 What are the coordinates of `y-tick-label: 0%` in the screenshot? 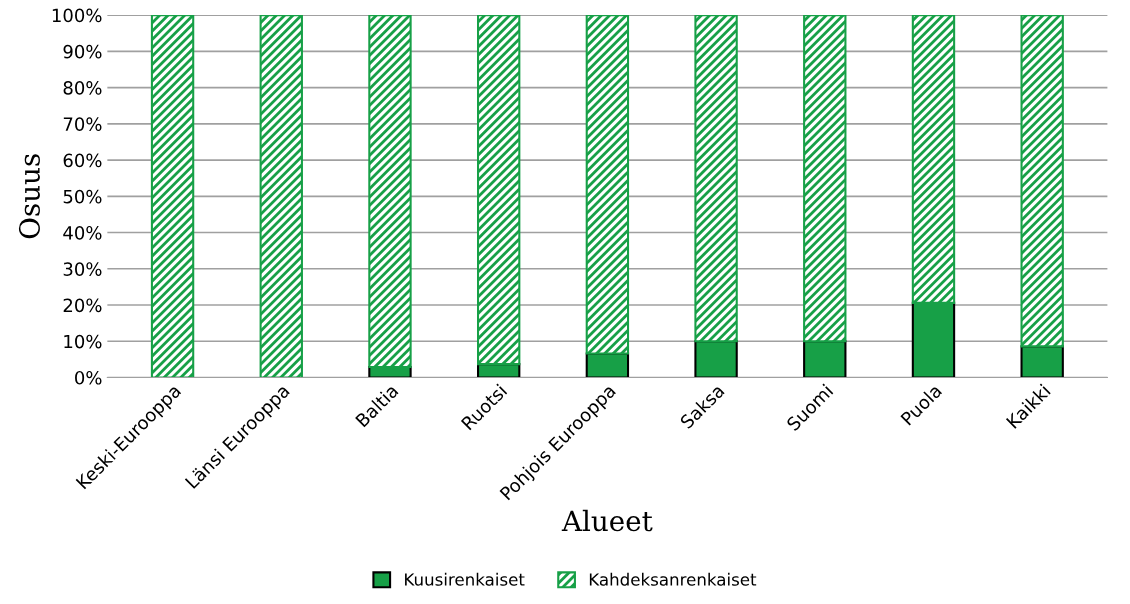 It's located at (88, 377).